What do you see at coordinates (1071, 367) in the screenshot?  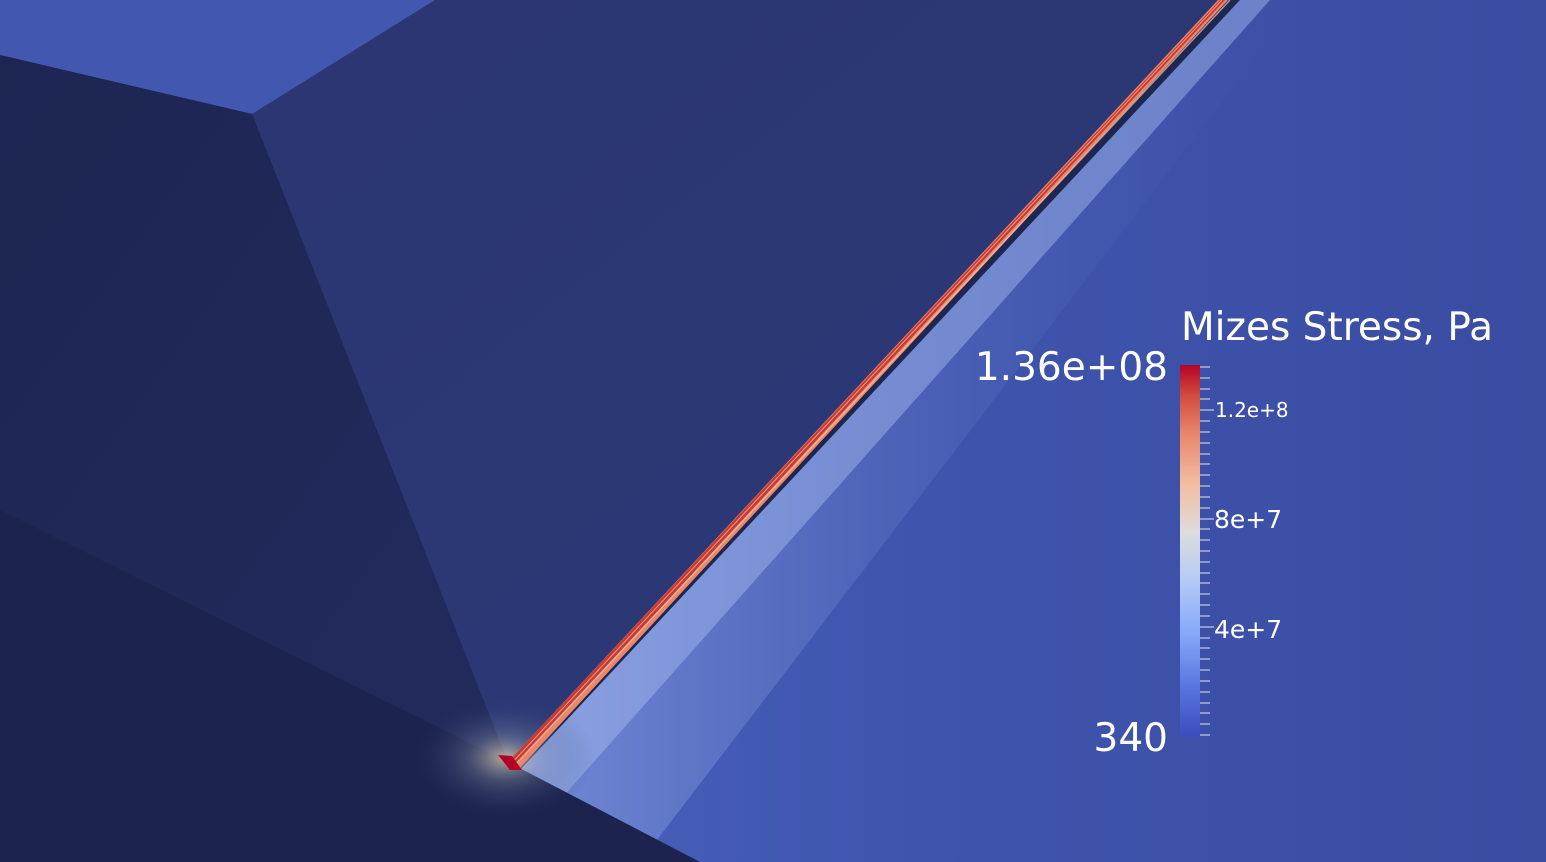 I see `legend-max-label: 1.36e+08` at bounding box center [1071, 367].